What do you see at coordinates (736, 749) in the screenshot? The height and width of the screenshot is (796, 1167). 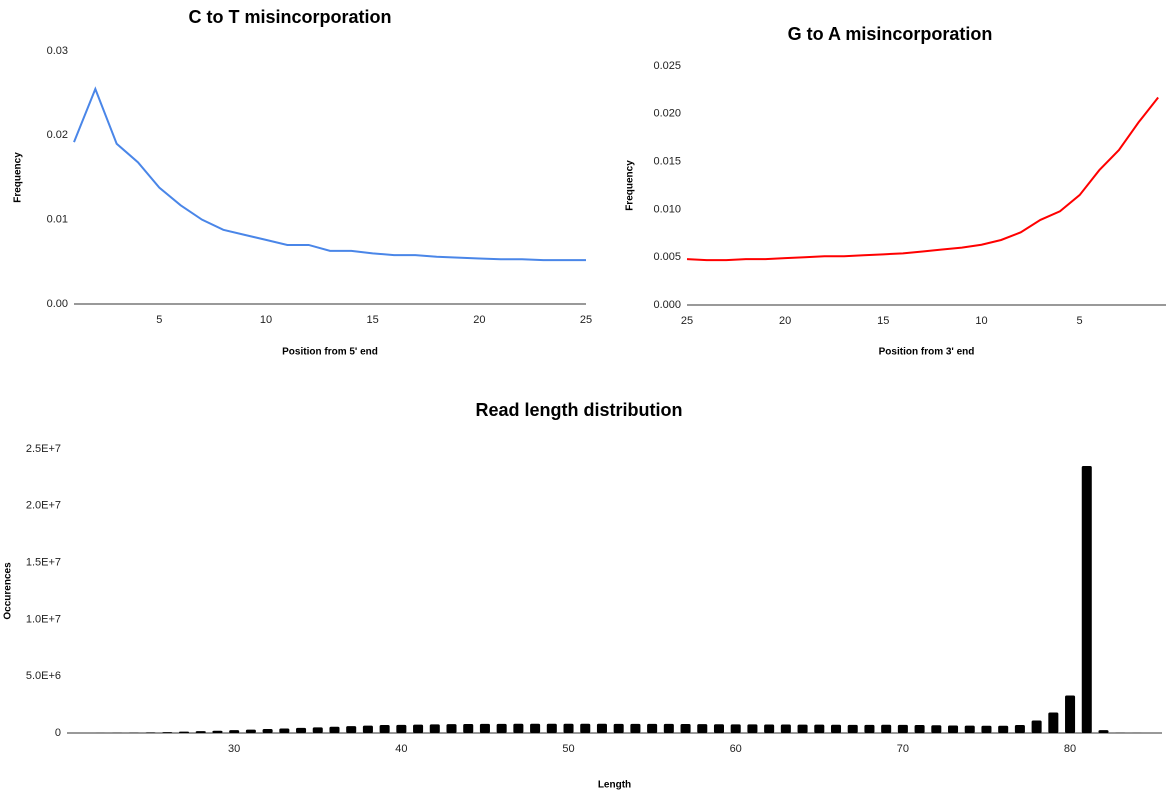 I see `x-tick-label: 60` at bounding box center [736, 749].